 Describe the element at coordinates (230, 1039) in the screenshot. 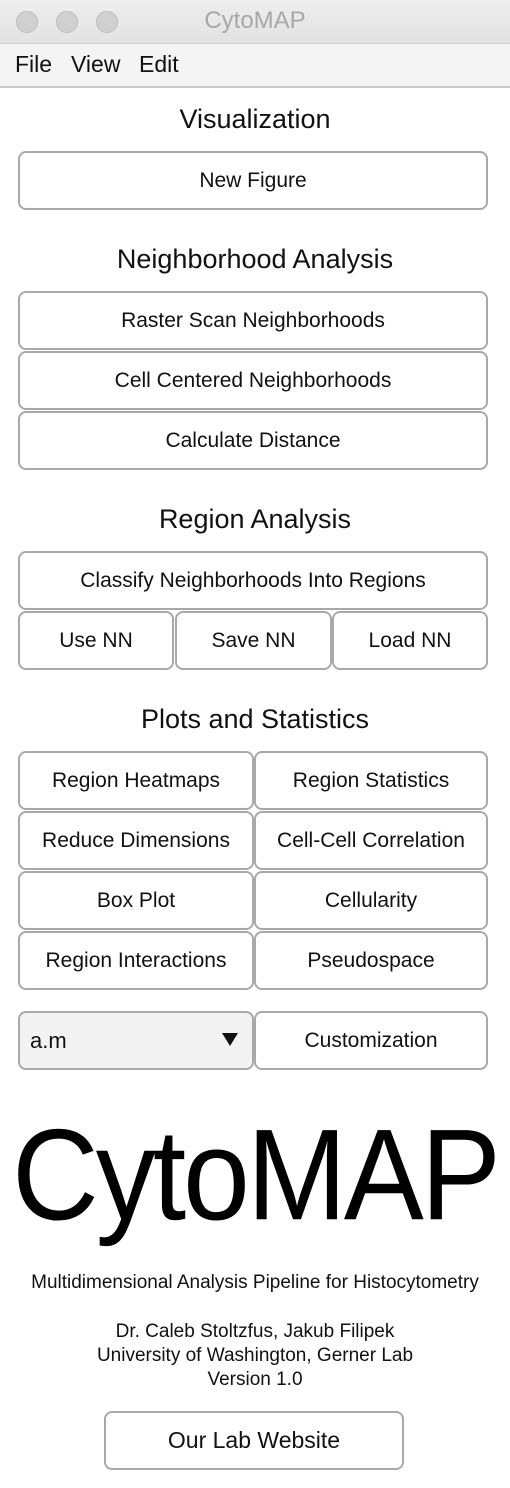

I see `triangle-down-icon` at that location.